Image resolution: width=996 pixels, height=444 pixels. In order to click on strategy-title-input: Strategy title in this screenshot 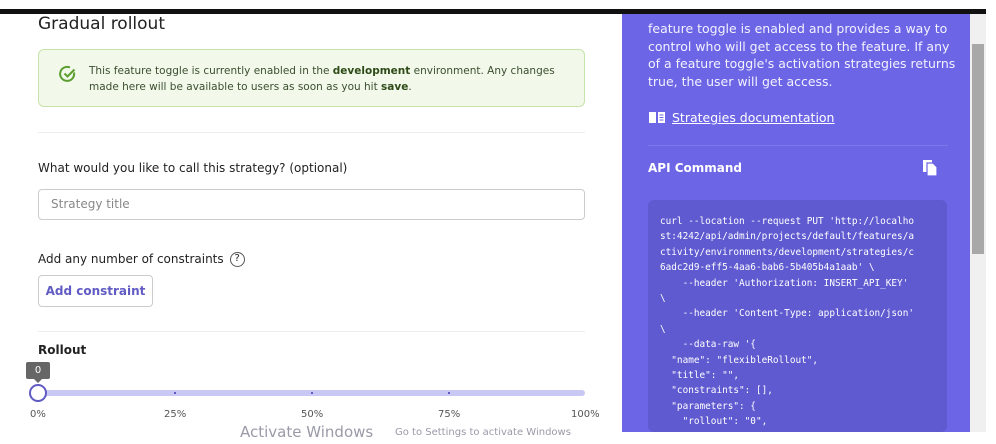, I will do `click(311, 204)`.